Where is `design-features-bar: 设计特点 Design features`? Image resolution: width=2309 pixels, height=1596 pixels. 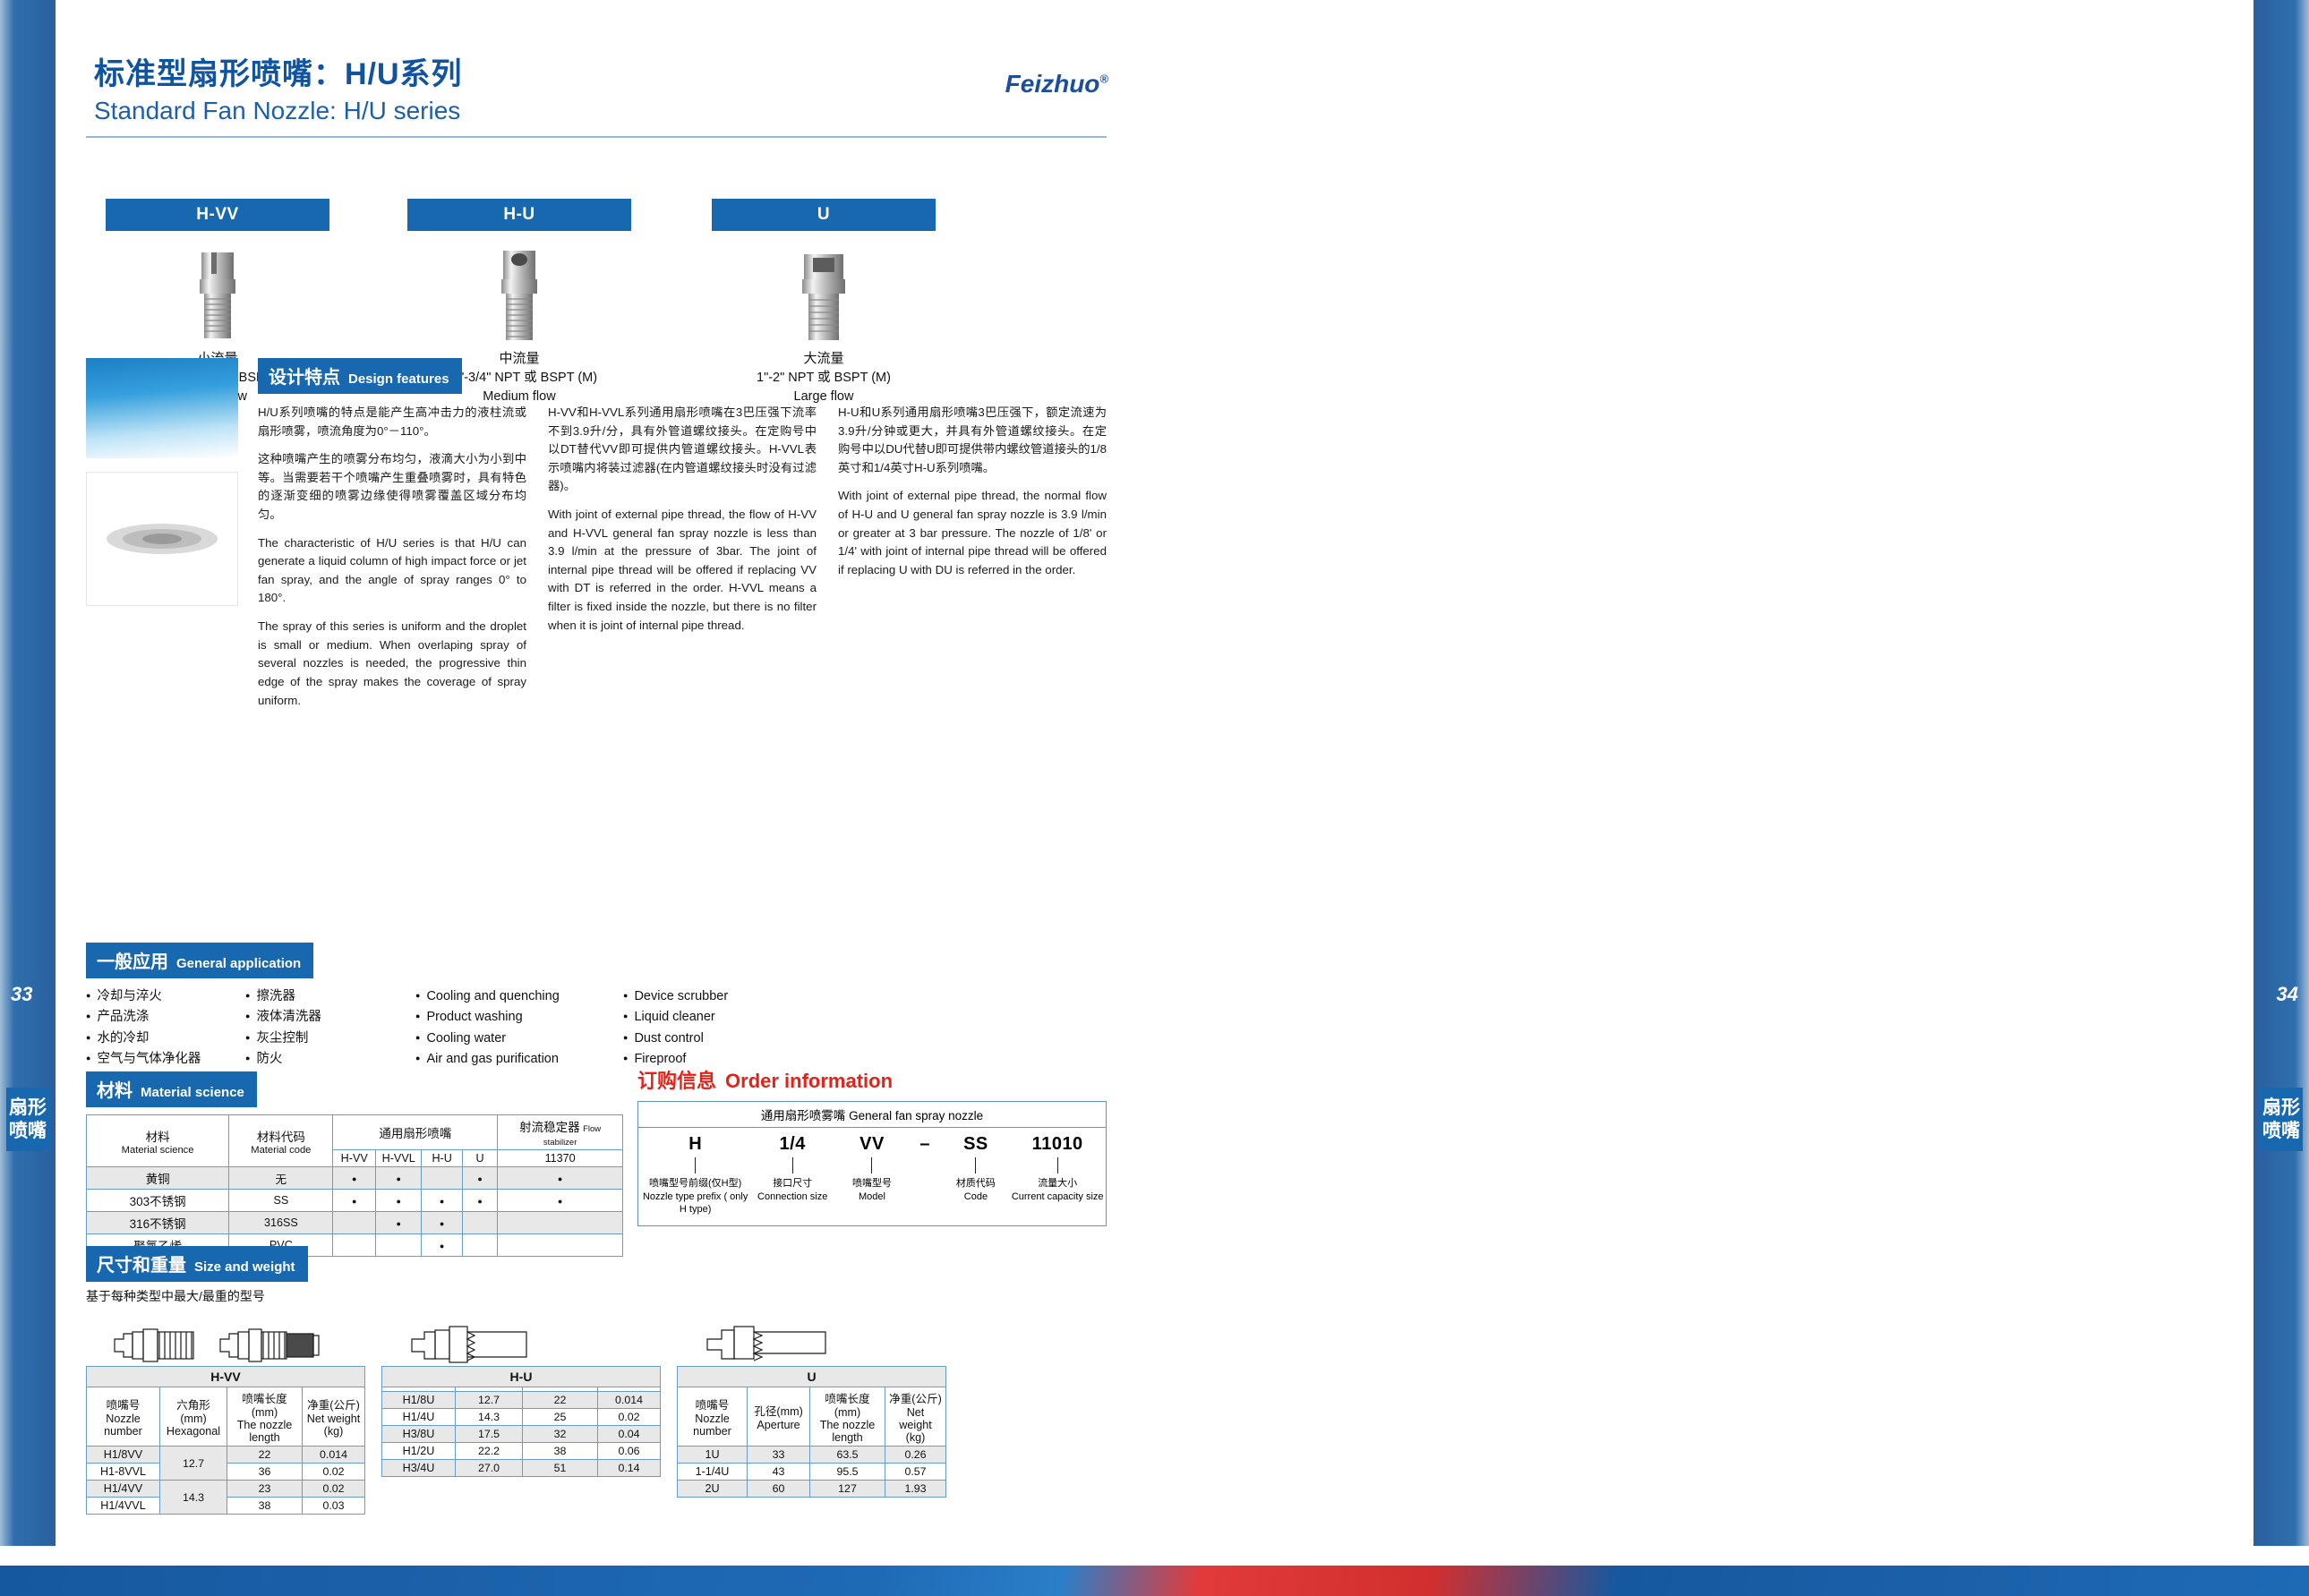
design-features-bar: 设计特点 Design features is located at coordinates (360, 376).